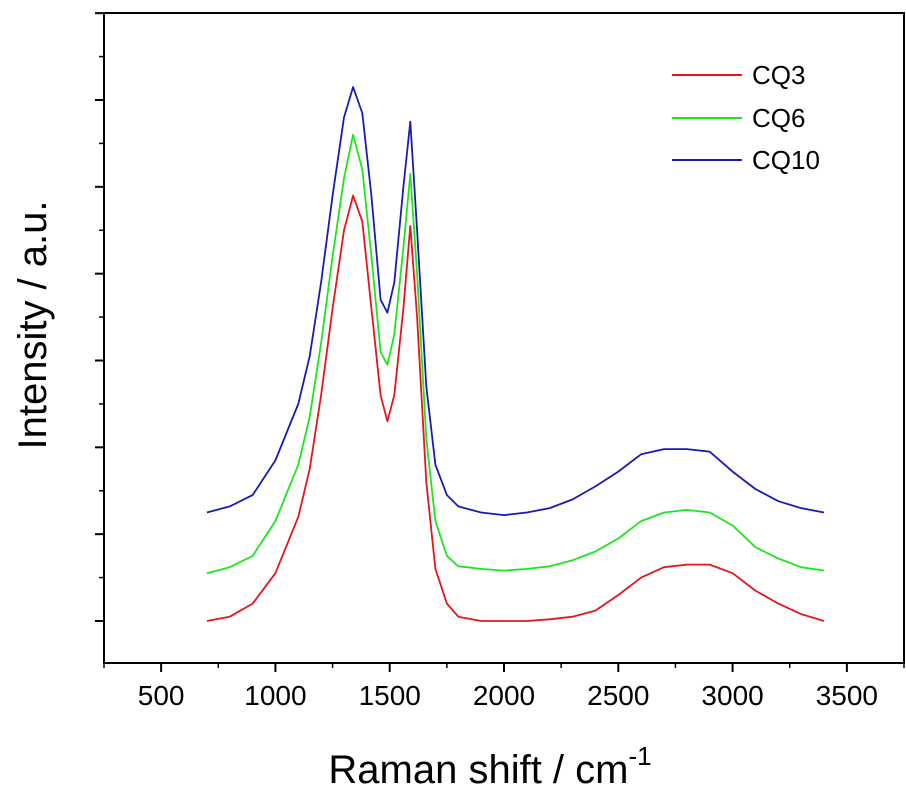 The width and height of the screenshot is (906, 789). I want to click on x-axis-title-superscript: -1, so click(639, 756).